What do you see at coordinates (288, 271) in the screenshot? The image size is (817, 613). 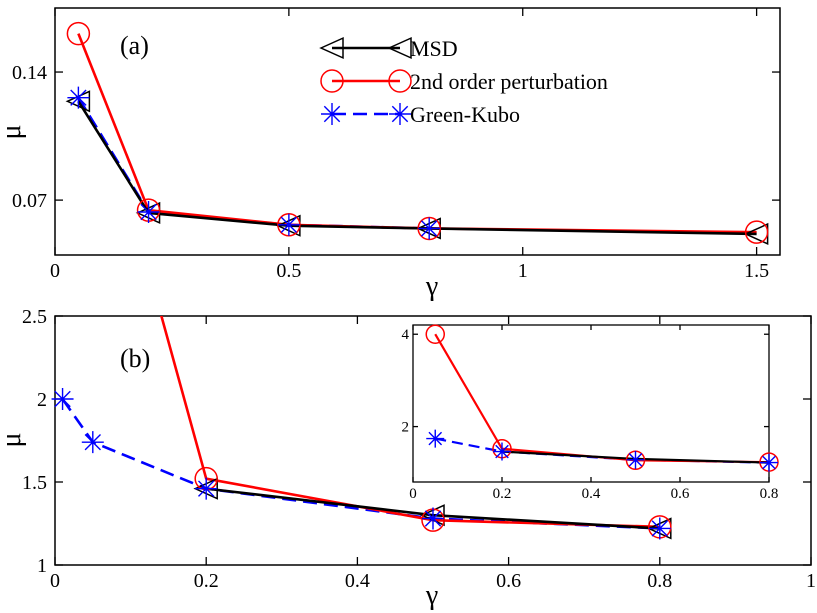 I see `panel-a-x-tick-label: 0.5` at bounding box center [288, 271].